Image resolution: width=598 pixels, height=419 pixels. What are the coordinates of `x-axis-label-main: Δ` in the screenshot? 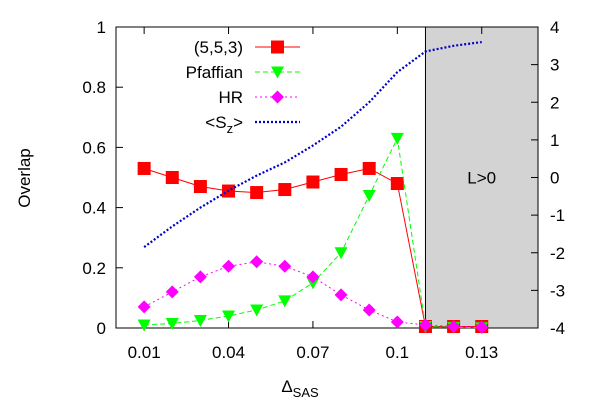 It's located at (286, 386).